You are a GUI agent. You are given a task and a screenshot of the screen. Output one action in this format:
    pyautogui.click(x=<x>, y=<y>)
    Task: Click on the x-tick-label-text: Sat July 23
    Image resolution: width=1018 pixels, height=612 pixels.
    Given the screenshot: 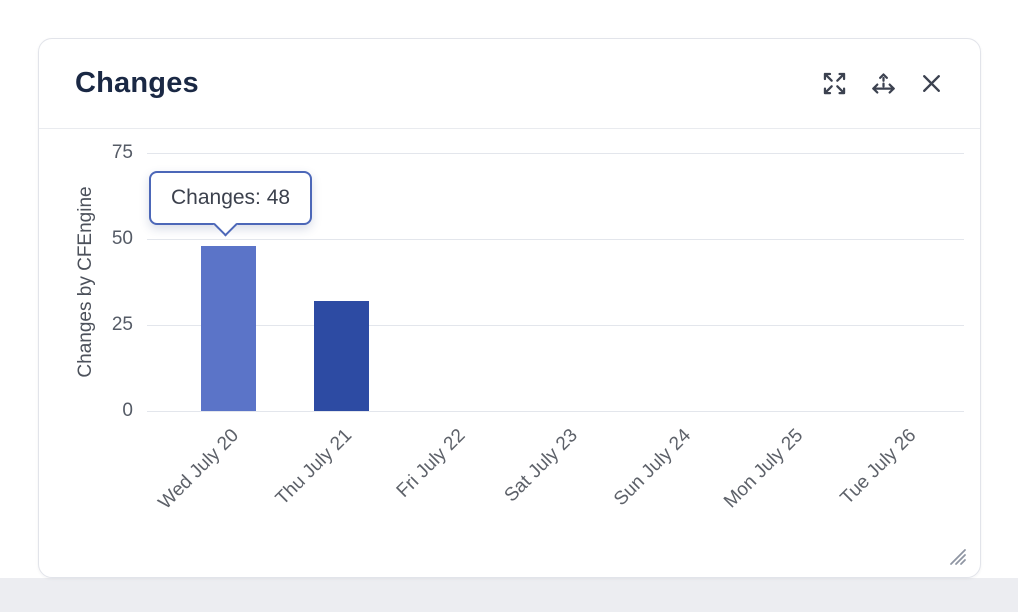 What is the action you would take?
    pyautogui.click(x=541, y=466)
    